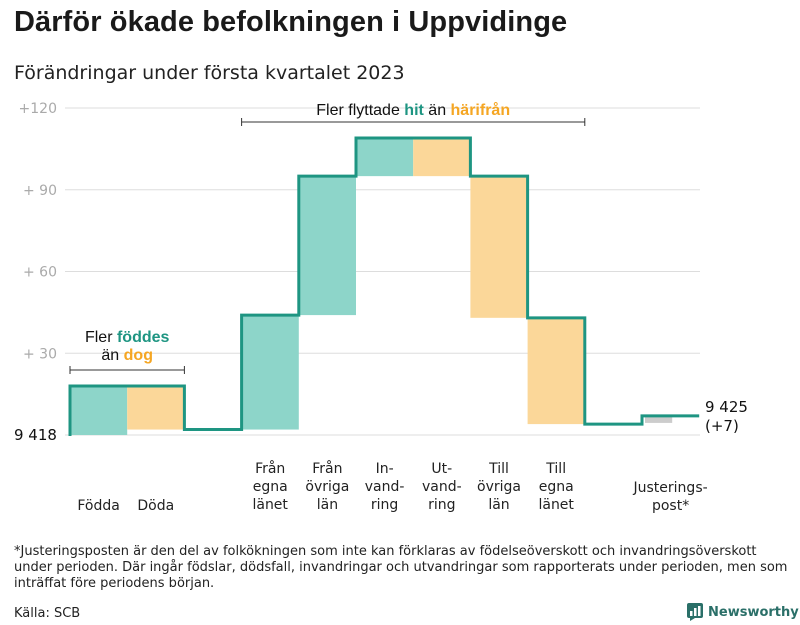 Image resolution: width=800 pixels, height=625 pixels. What do you see at coordinates (670, 506) in the screenshot?
I see `category-label: post*` at bounding box center [670, 506].